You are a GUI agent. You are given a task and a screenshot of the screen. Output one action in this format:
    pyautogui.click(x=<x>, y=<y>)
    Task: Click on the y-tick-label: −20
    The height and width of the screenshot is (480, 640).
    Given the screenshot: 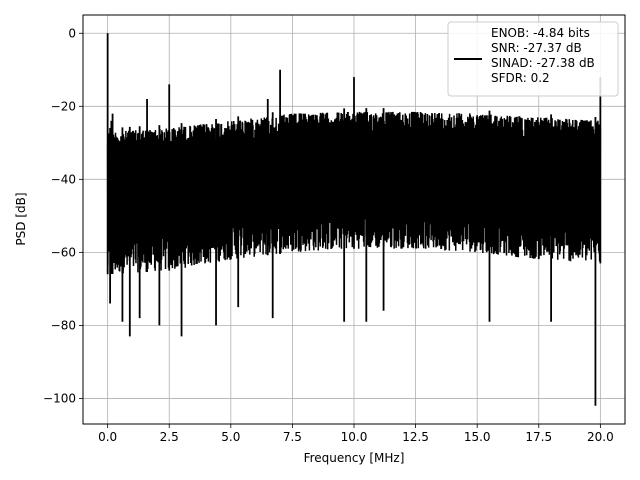 What is the action you would take?
    pyautogui.click(x=63, y=106)
    